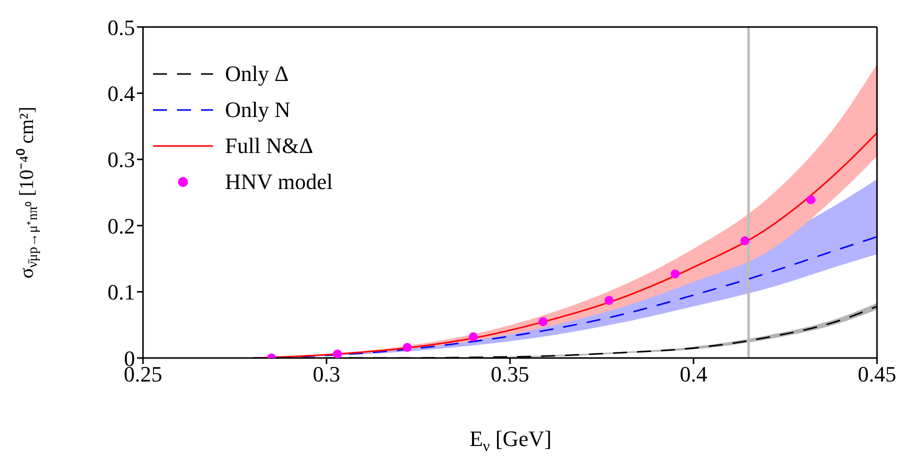 This screenshot has height=467, width=906. I want to click on y-tick-label: 0.5, so click(121, 27).